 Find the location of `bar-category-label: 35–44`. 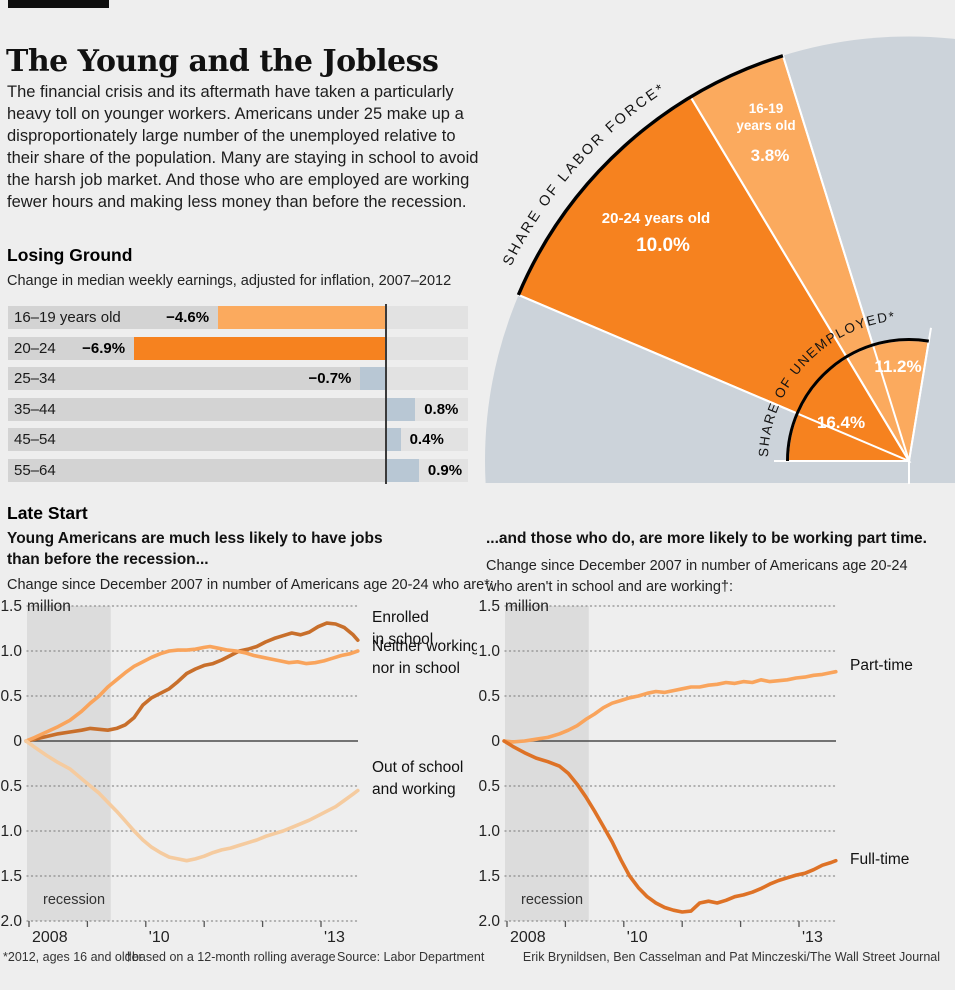

bar-category-label: 35–44 is located at coordinates (35, 409).